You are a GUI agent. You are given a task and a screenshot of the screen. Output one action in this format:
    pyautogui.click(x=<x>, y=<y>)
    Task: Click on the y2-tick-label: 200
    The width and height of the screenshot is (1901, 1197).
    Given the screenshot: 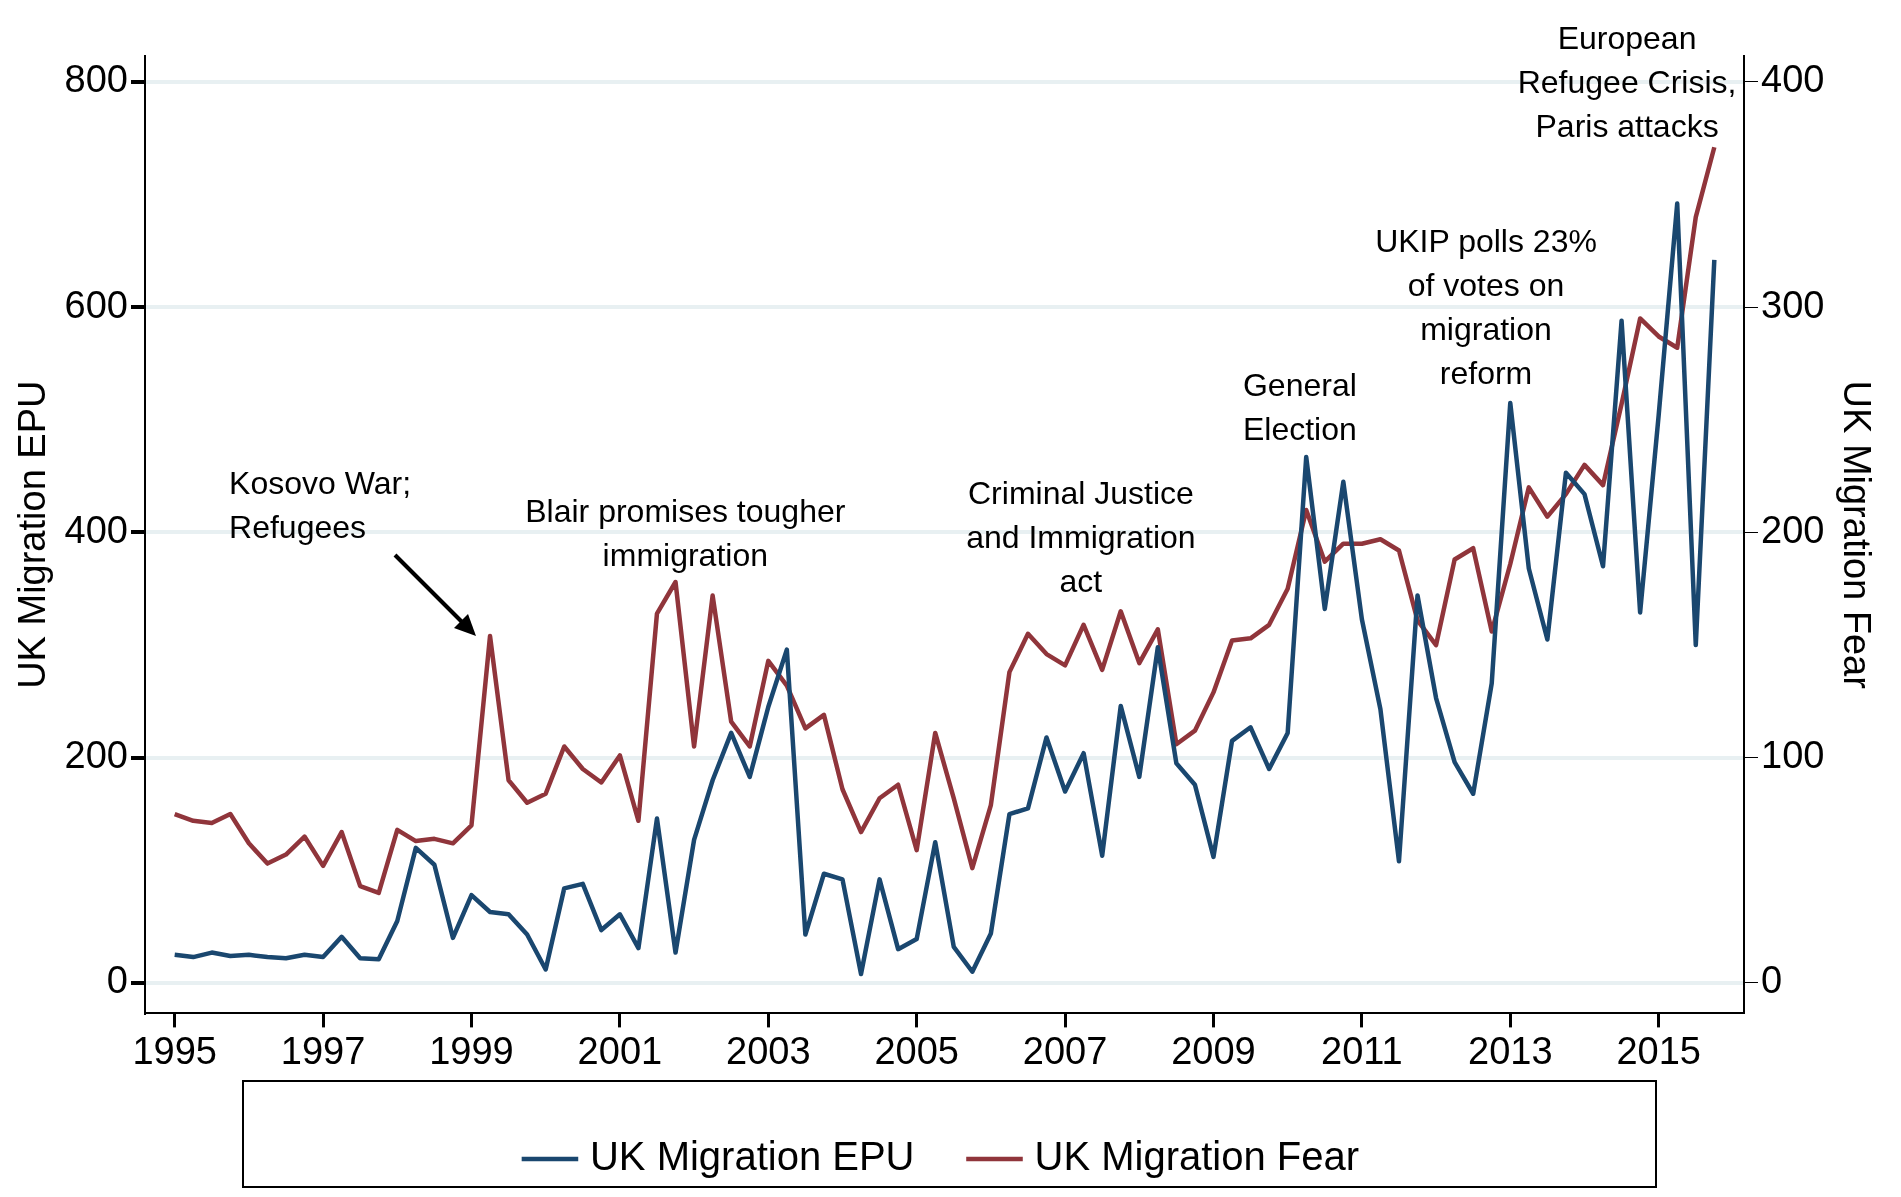 What is the action you would take?
    pyautogui.click(x=1793, y=529)
    